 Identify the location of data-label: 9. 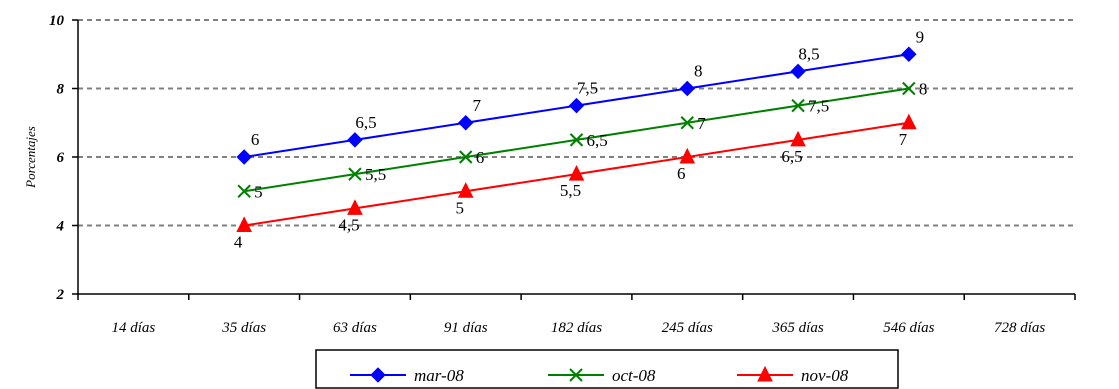
(920, 36).